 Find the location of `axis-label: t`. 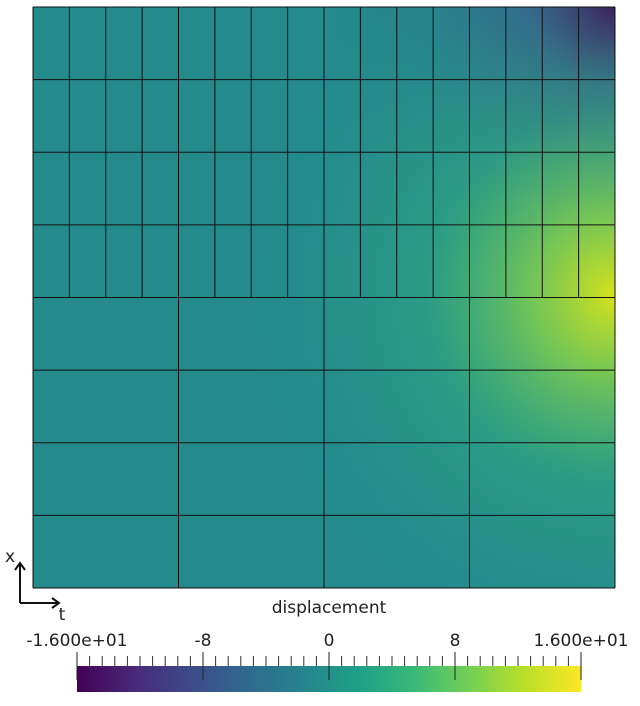

axis-label: t is located at coordinates (62, 615).